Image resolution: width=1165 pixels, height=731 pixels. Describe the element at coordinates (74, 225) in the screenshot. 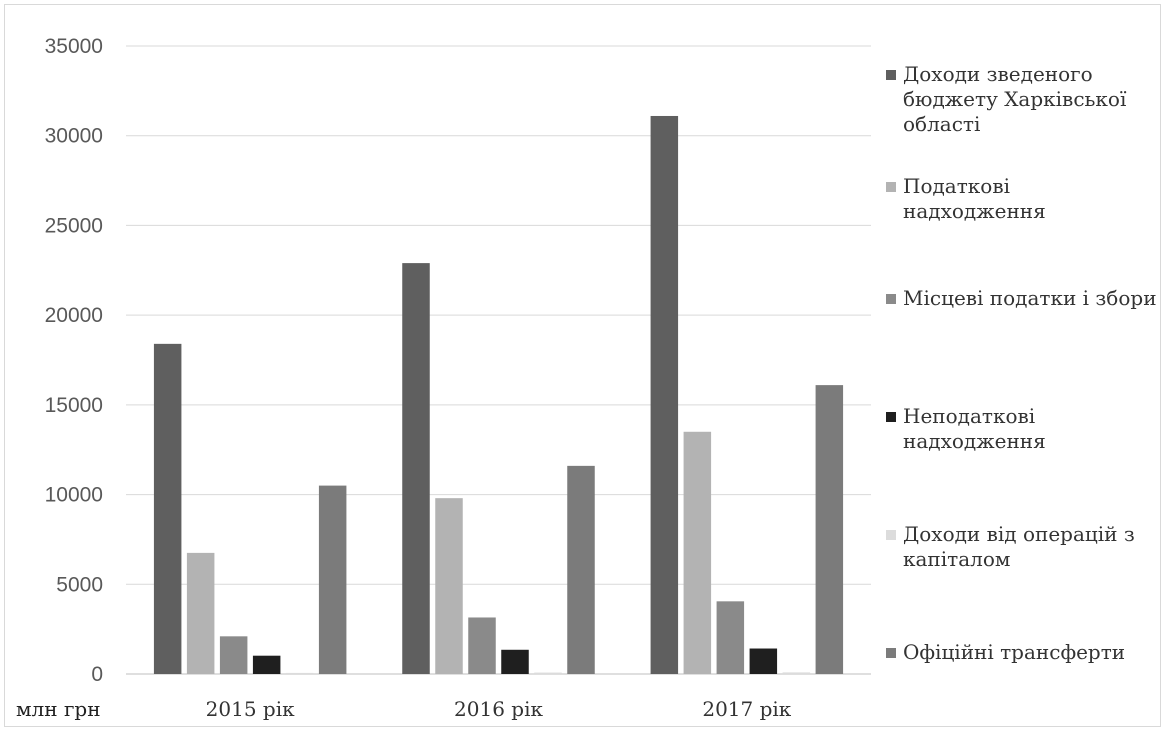

I see `y-tick-label: 25000` at that location.